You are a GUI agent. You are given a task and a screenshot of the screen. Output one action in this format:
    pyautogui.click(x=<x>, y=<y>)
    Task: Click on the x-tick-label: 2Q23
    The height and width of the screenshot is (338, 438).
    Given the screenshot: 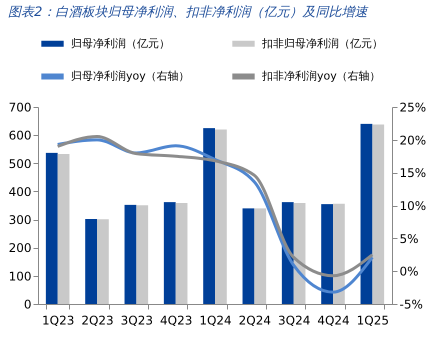 What is the action you would take?
    pyautogui.click(x=97, y=321)
    